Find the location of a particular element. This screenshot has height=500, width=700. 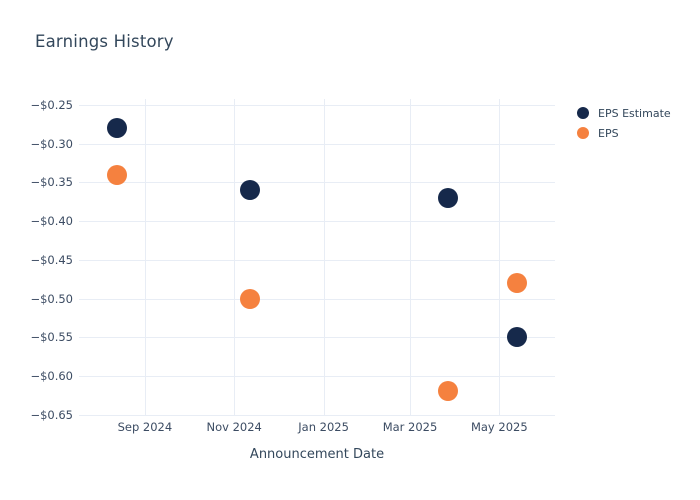

y-tick-label: −$0.30 is located at coordinates (51, 143).